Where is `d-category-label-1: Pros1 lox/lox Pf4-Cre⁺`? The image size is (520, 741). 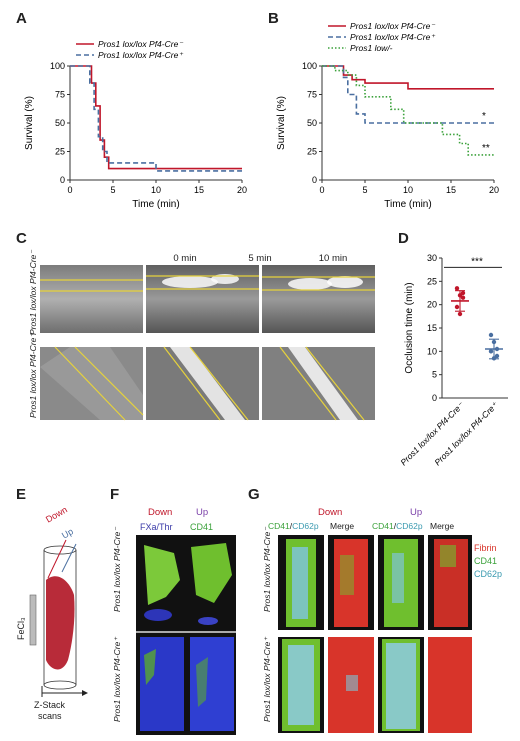
d-category-label-1: Pros1 lox/lox Pf4-Cre⁺ is located at coordinates (466, 433).